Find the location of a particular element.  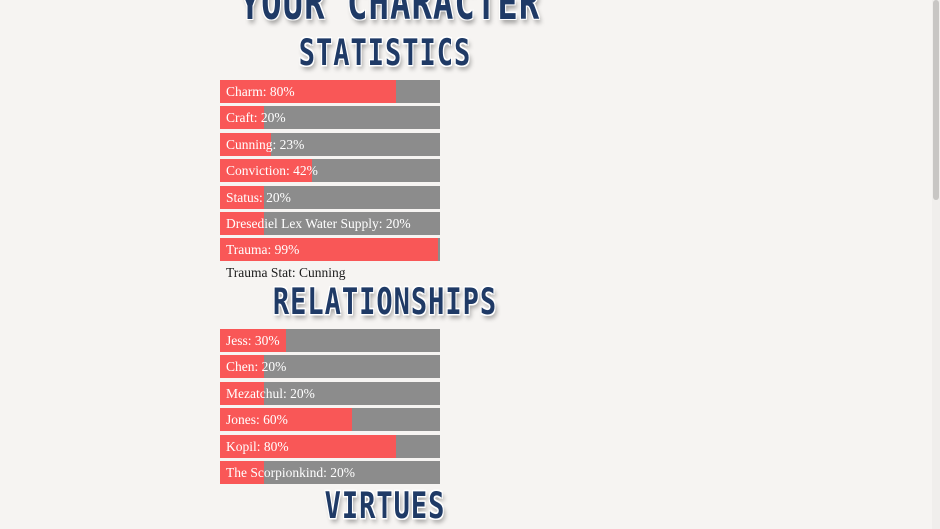

progress-bar-label: Jones: 60% is located at coordinates (257, 420).